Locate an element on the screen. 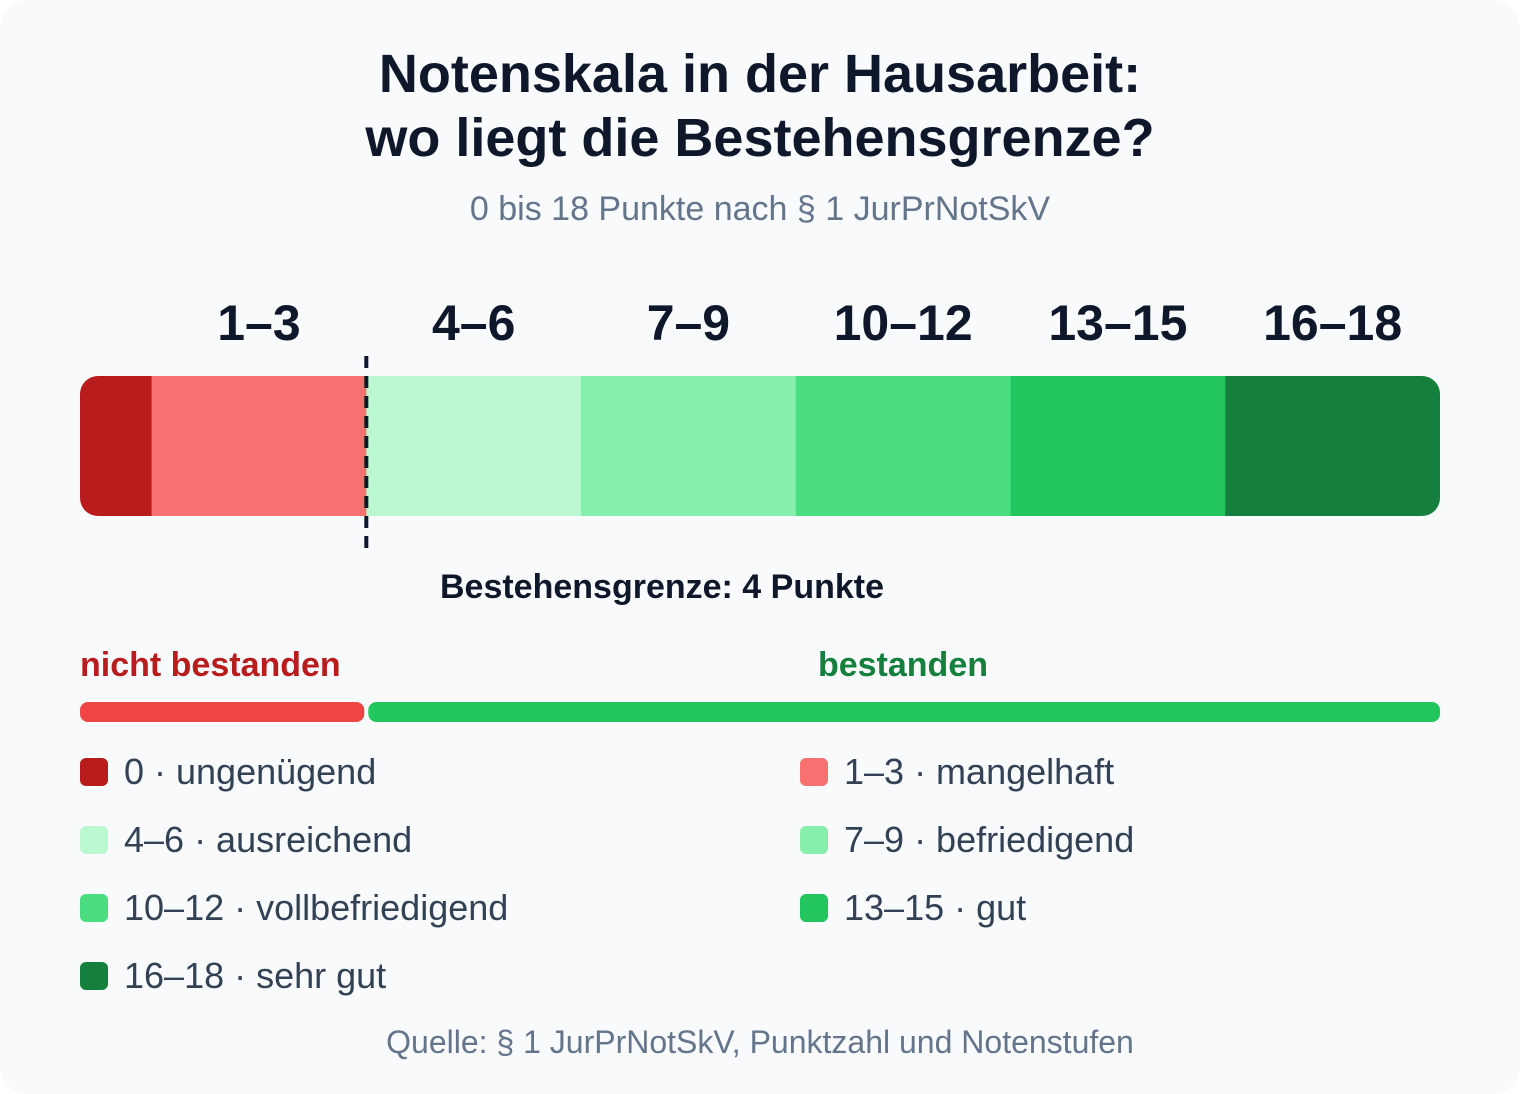 The width and height of the screenshot is (1520, 1094). legend-item: 0 · ungenügend is located at coordinates (228, 771).